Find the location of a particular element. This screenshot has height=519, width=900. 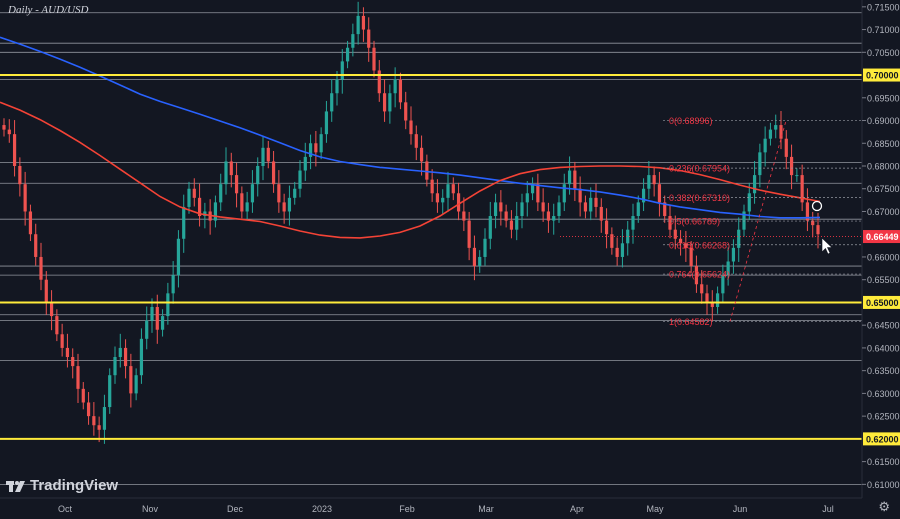

gear-icon: ⚙ is located at coordinates (884, 506).